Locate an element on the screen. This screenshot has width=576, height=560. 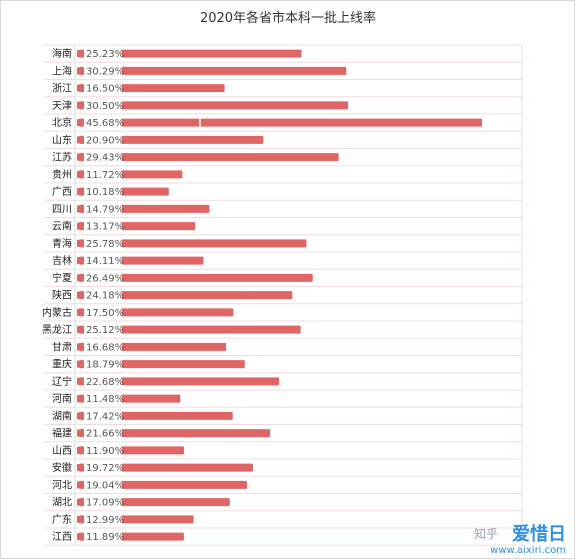
value-label: 12.99% is located at coordinates (105, 520).